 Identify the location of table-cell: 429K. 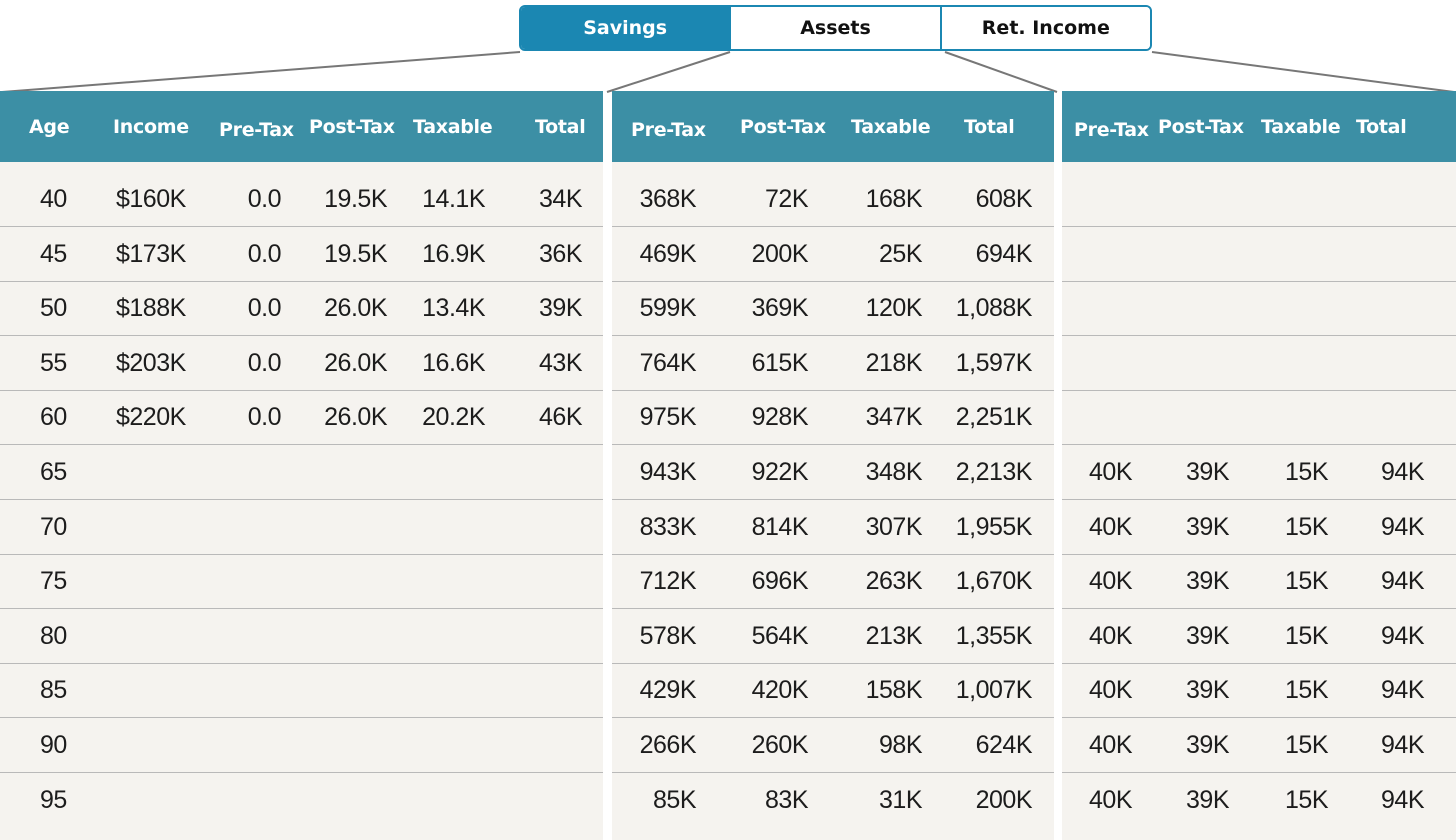
(668, 690).